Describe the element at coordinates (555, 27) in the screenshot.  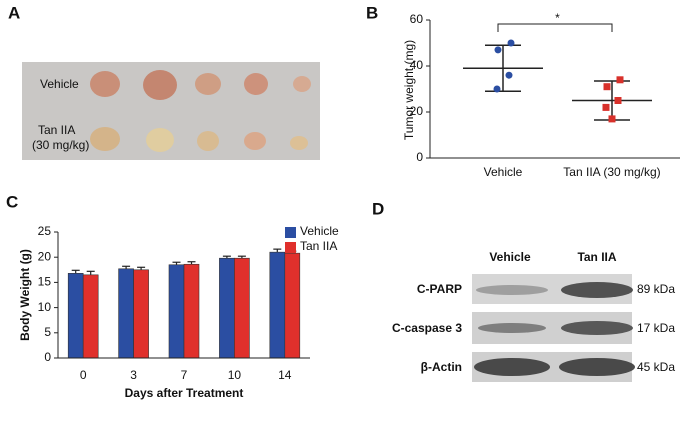
I see `significance-bracket` at that location.